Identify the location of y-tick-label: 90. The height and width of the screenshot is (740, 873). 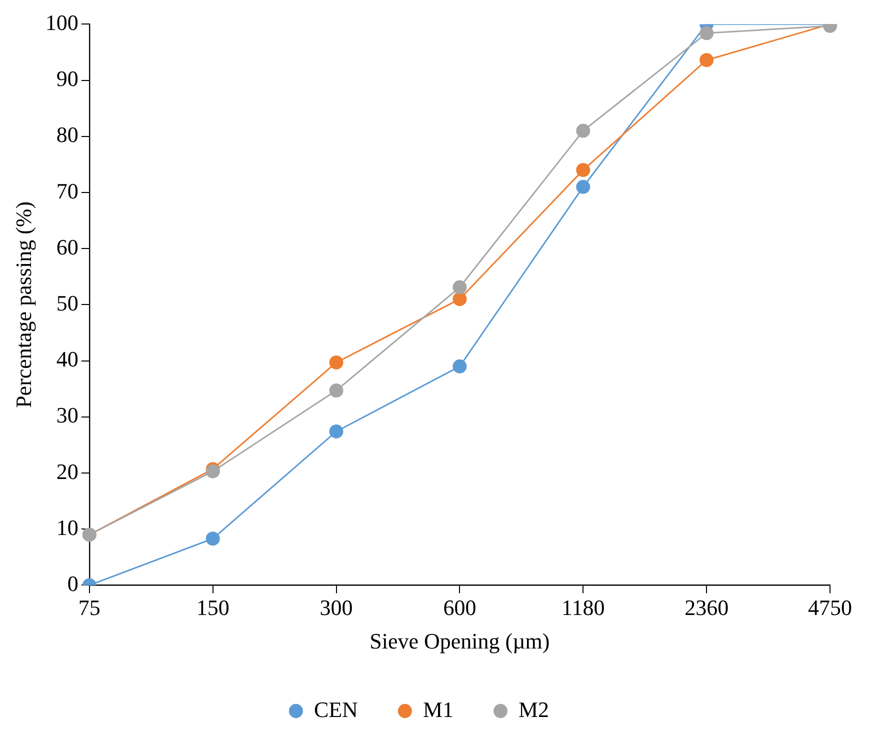
(67, 79).